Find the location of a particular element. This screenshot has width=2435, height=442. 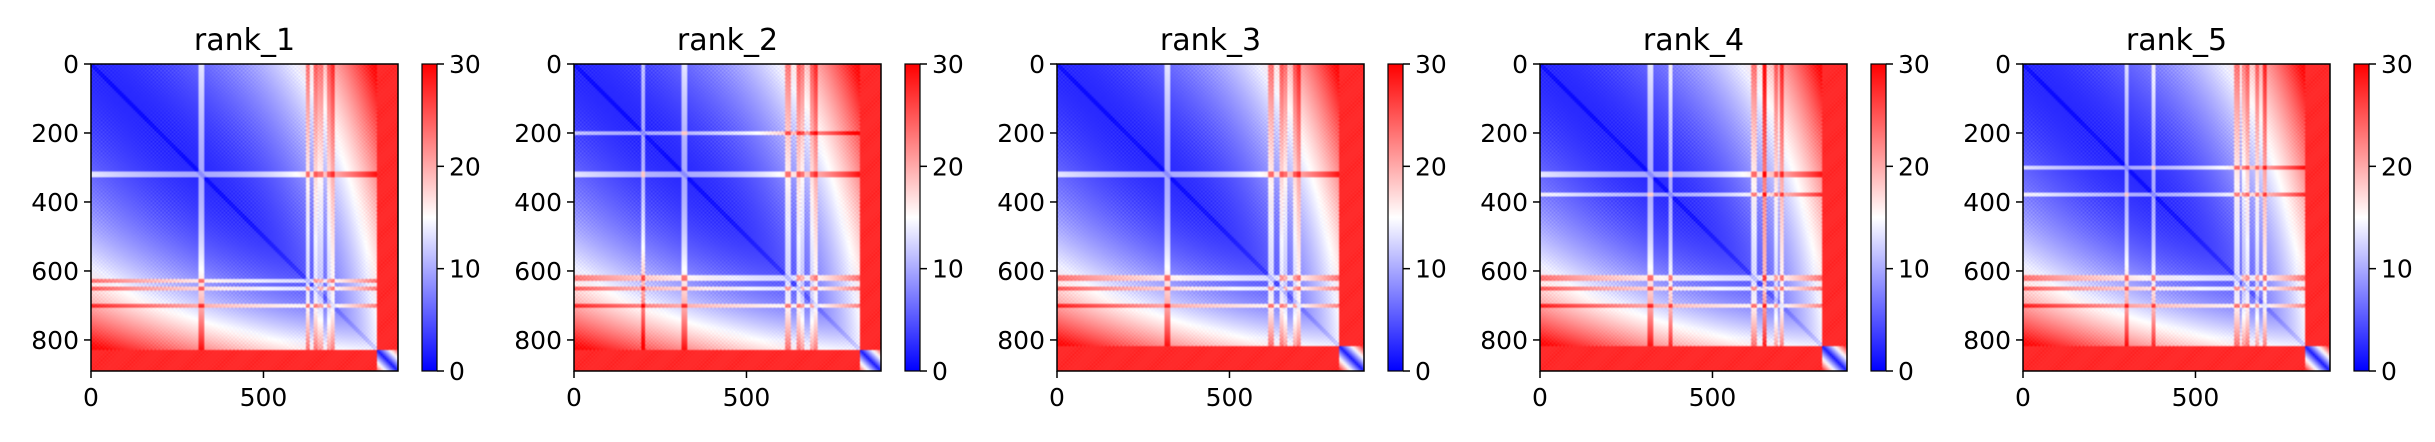

chart-title: rank_2 is located at coordinates (727, 40).